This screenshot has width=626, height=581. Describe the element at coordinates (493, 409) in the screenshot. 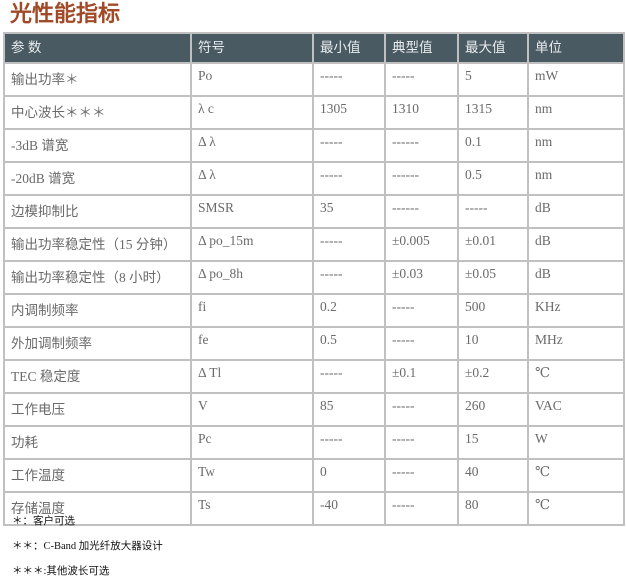

I see `table-cell: 260` at that location.